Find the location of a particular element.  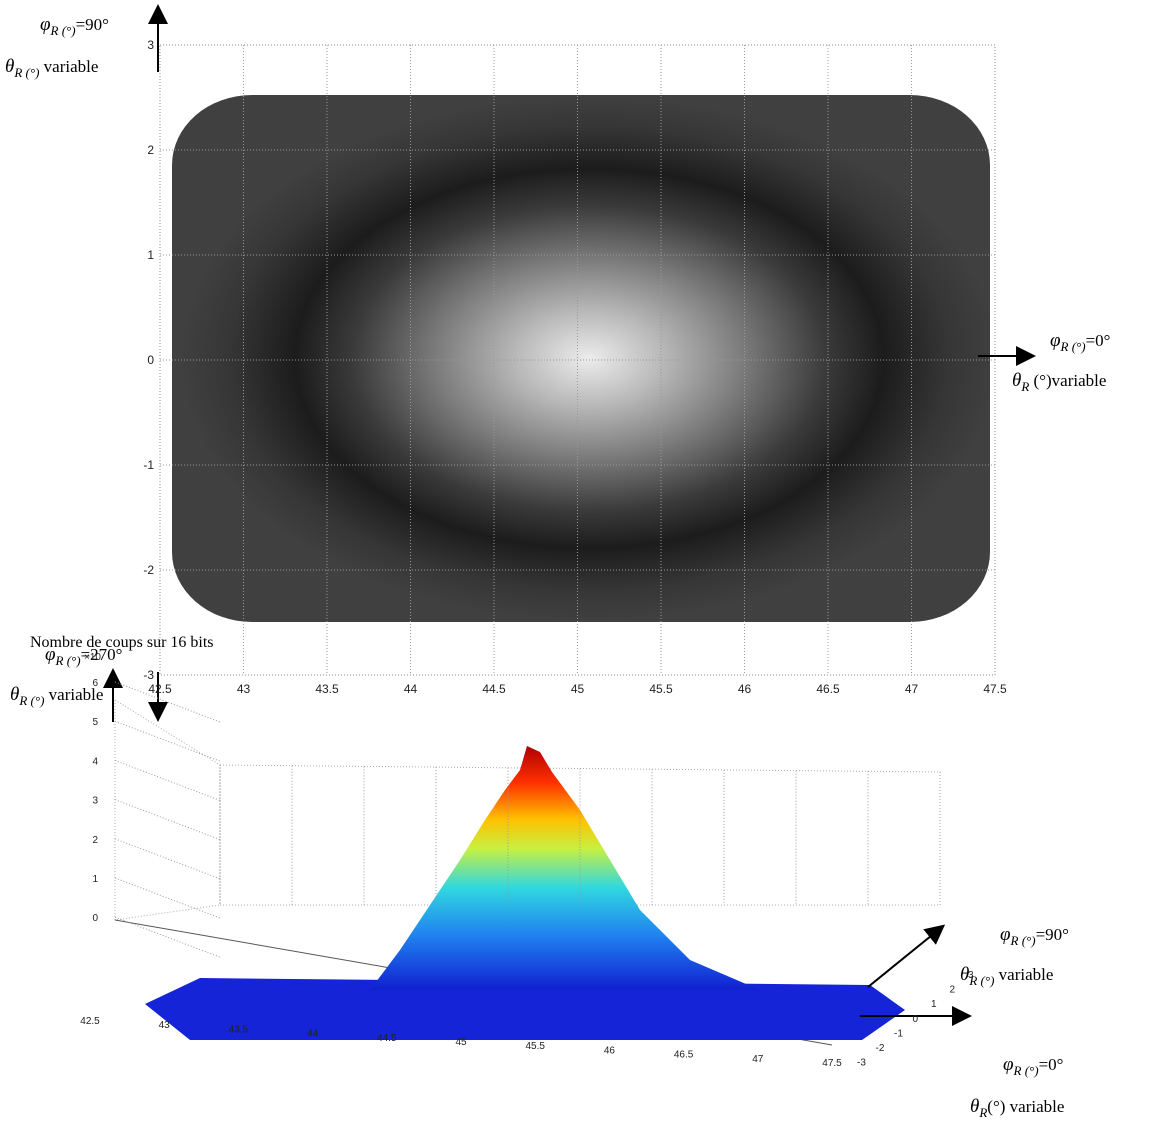

z-tick-label: 5 is located at coordinates (95, 722).